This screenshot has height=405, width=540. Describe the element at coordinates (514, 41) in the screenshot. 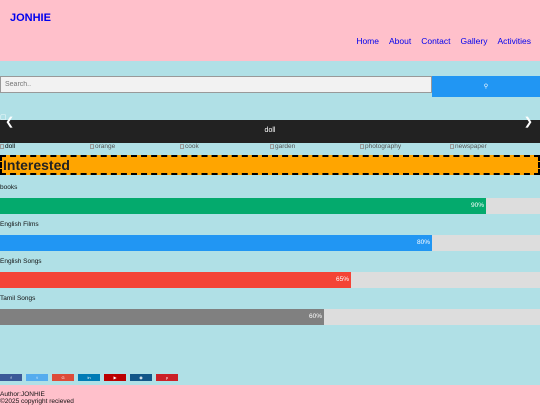

I see `nav-activities-link: Activities` at that location.